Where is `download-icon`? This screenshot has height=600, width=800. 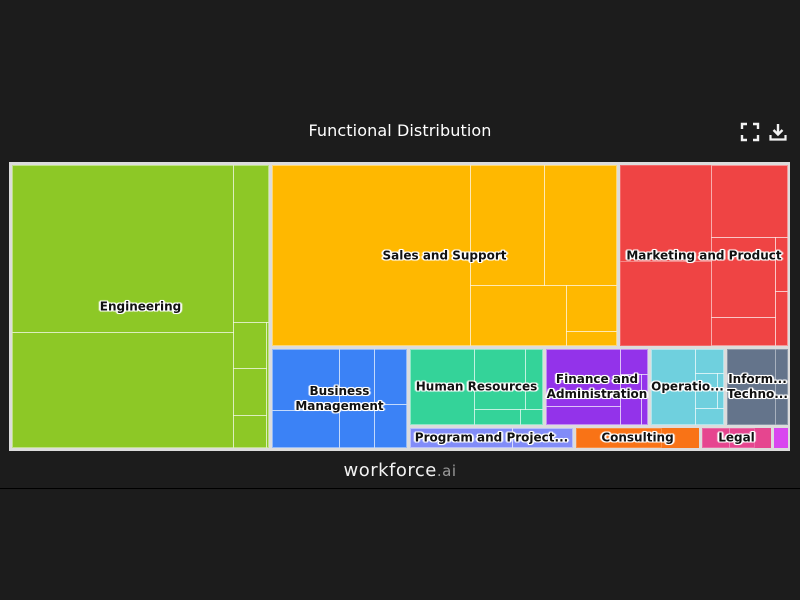
download-icon is located at coordinates (778, 132).